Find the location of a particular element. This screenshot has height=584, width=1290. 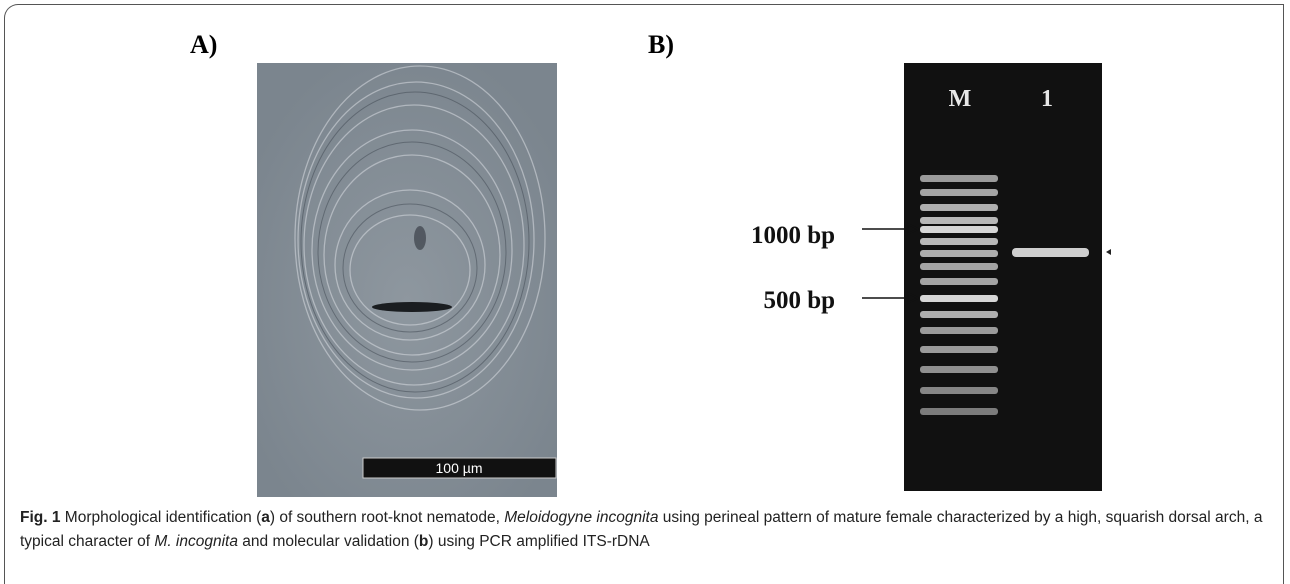

marker-label: 1000 bp is located at coordinates (793, 235).